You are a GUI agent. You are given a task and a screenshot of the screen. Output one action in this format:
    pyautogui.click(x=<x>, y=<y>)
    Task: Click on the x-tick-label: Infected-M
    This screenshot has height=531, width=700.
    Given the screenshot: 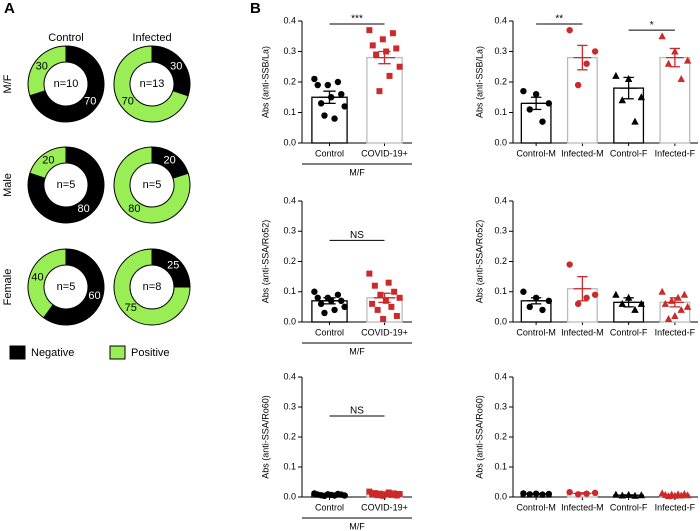 What is the action you would take?
    pyautogui.click(x=582, y=332)
    